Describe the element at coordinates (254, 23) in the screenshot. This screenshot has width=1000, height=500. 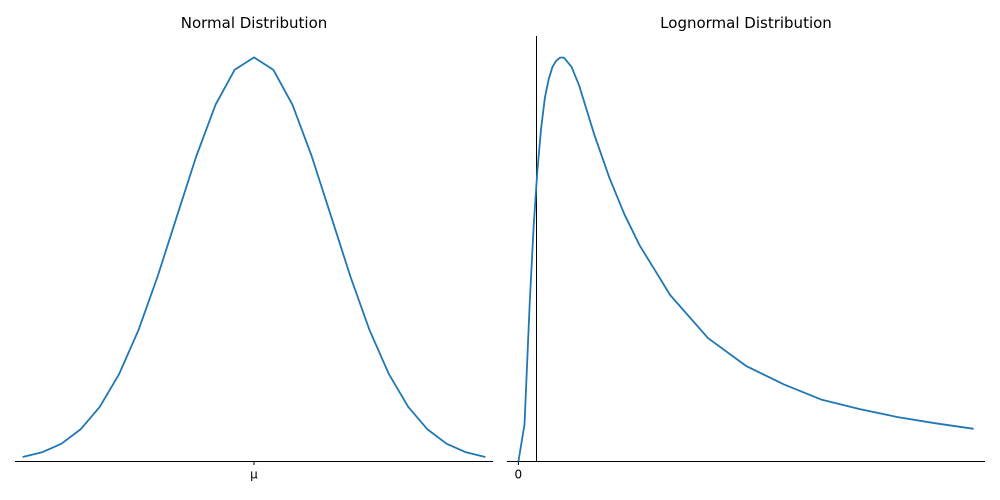
I see `normal-chart-title: Normal Distribution` at that location.